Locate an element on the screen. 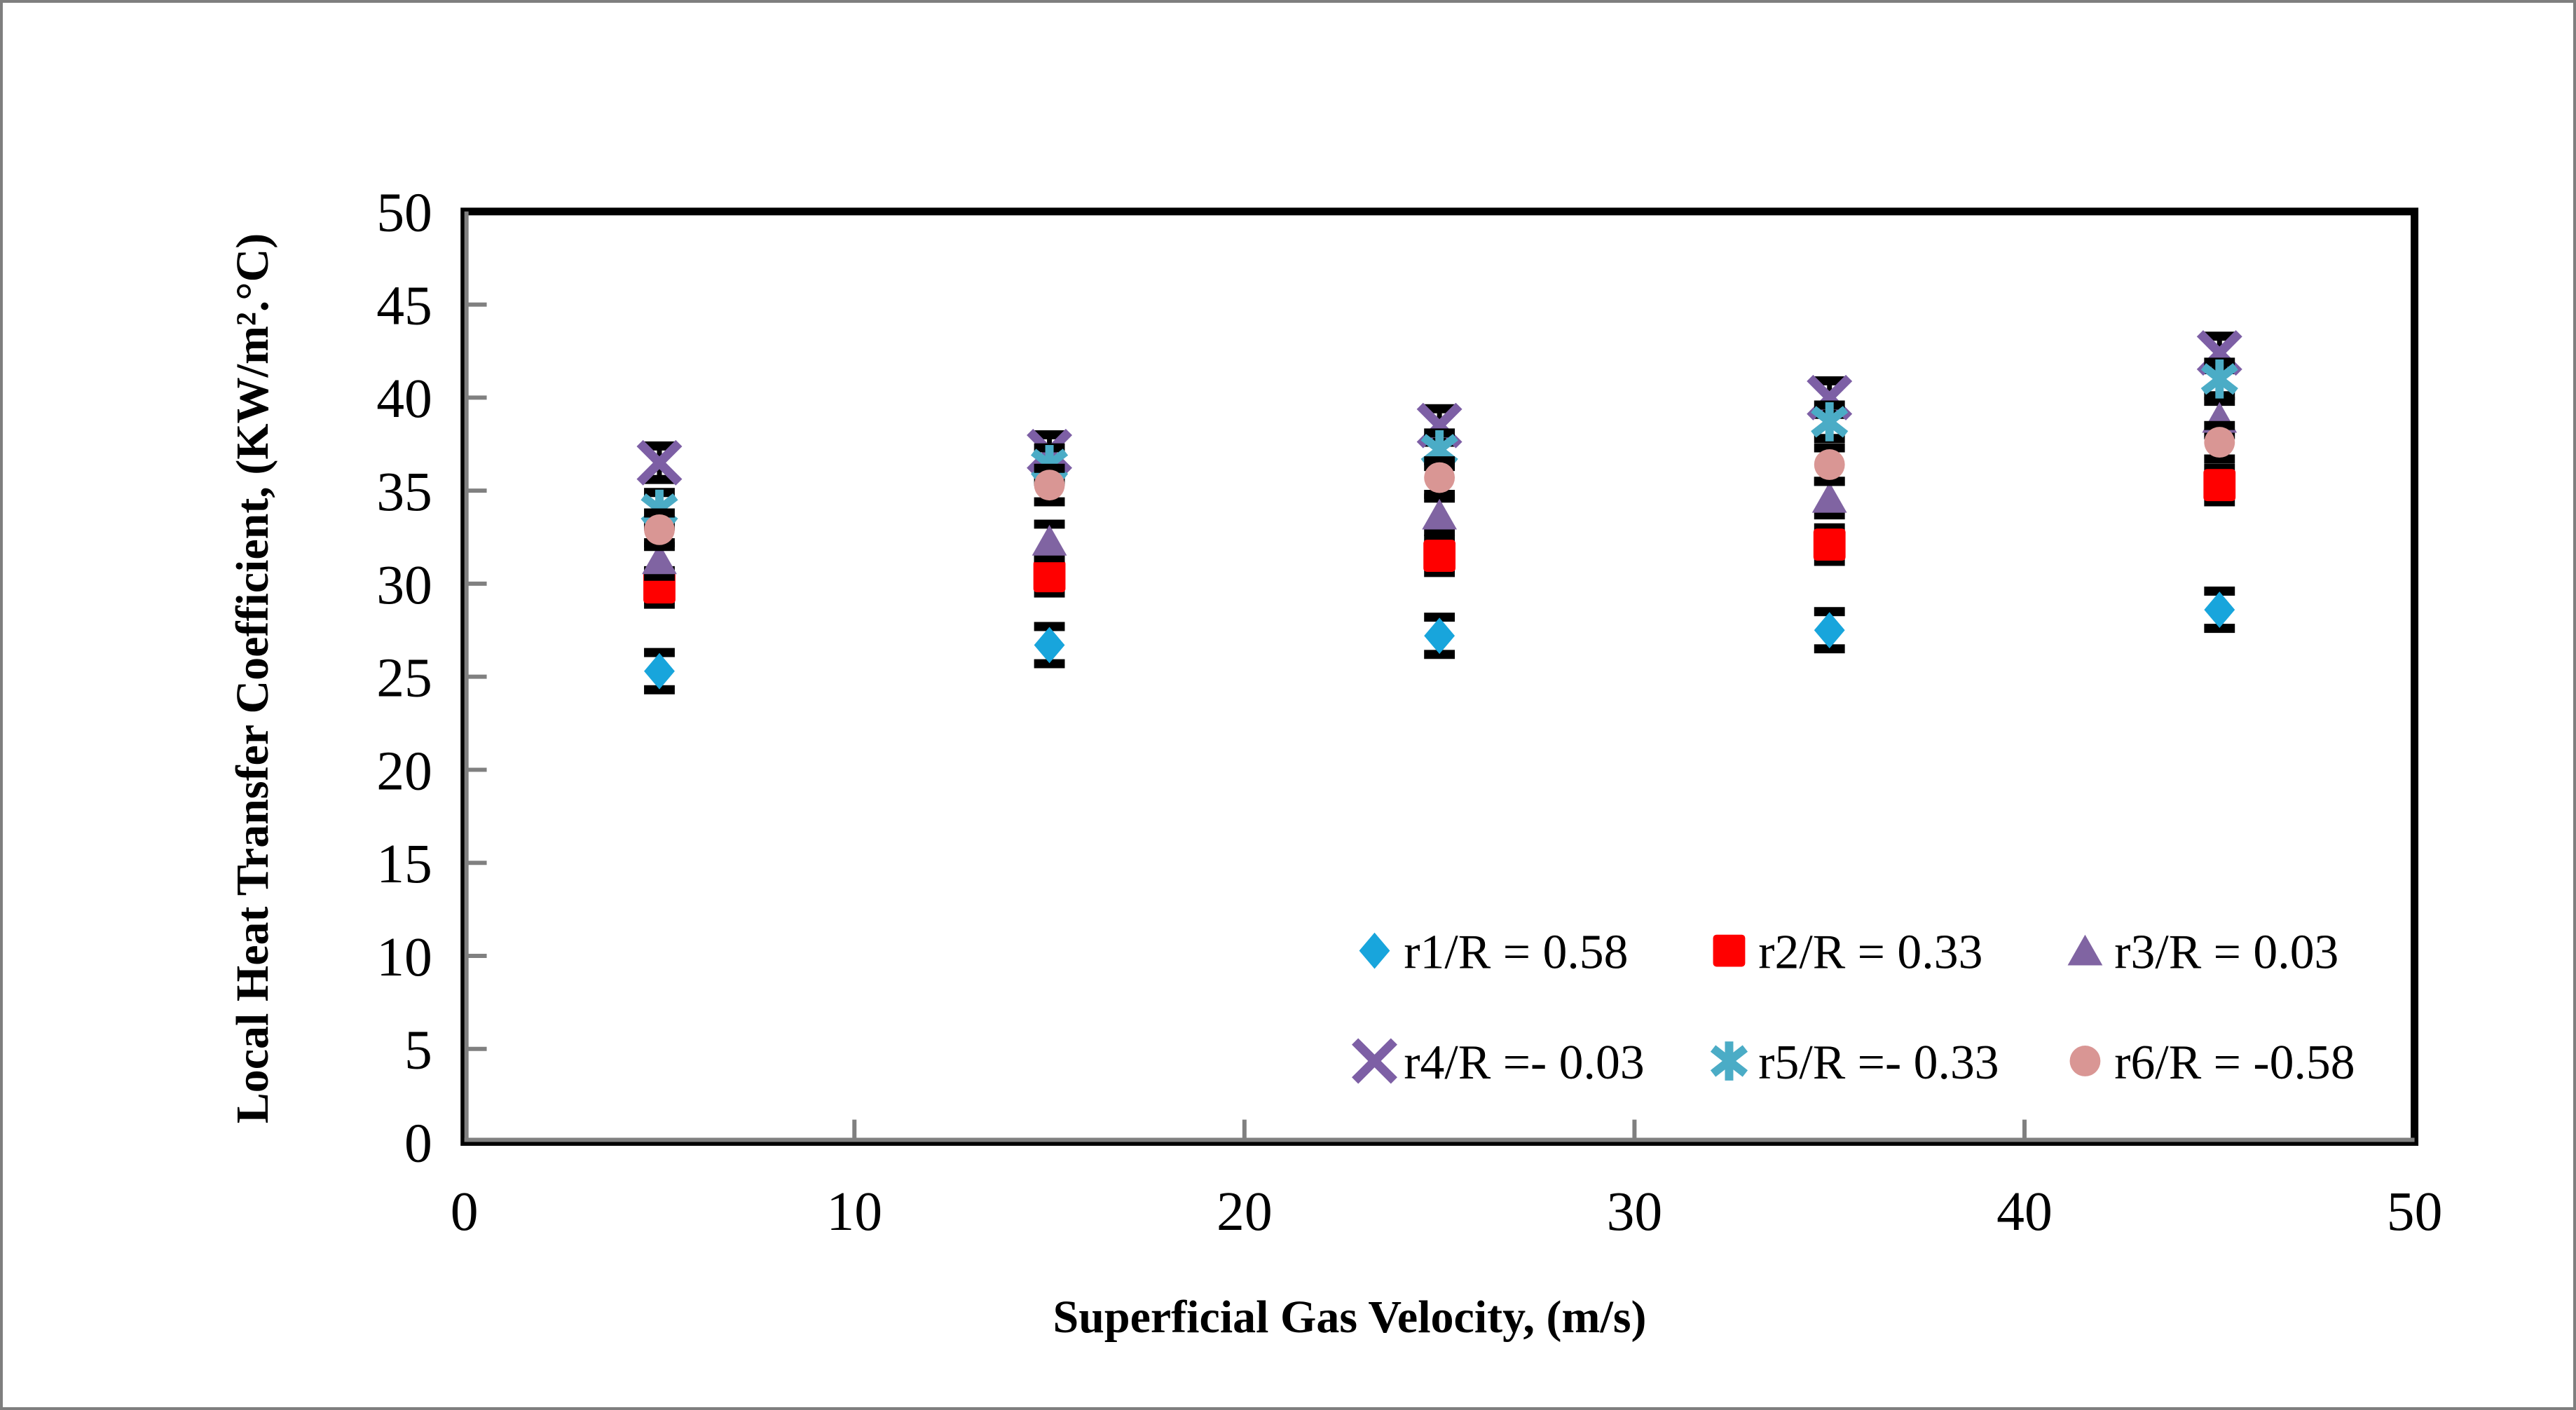 The width and height of the screenshot is (2576, 1410). legend-item: r3/R = 0.03 is located at coordinates (2202, 953).